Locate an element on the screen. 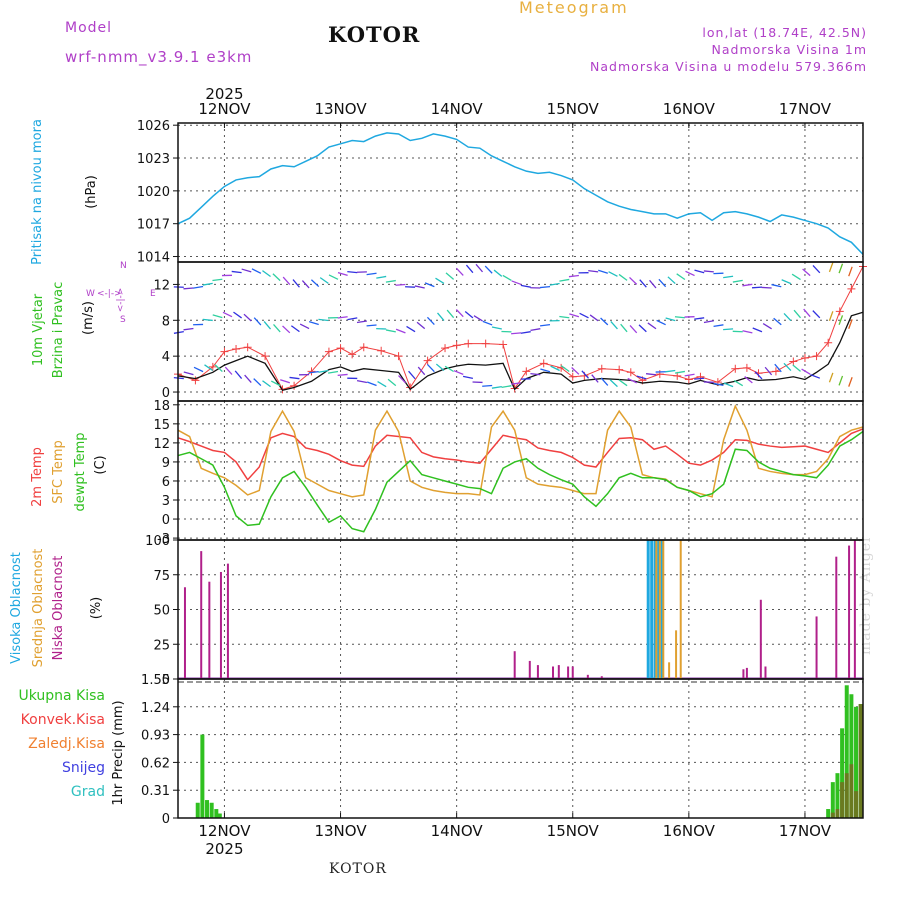 This screenshot has width=900, height=900. y-tick-label: 1017 is located at coordinates (153, 225).